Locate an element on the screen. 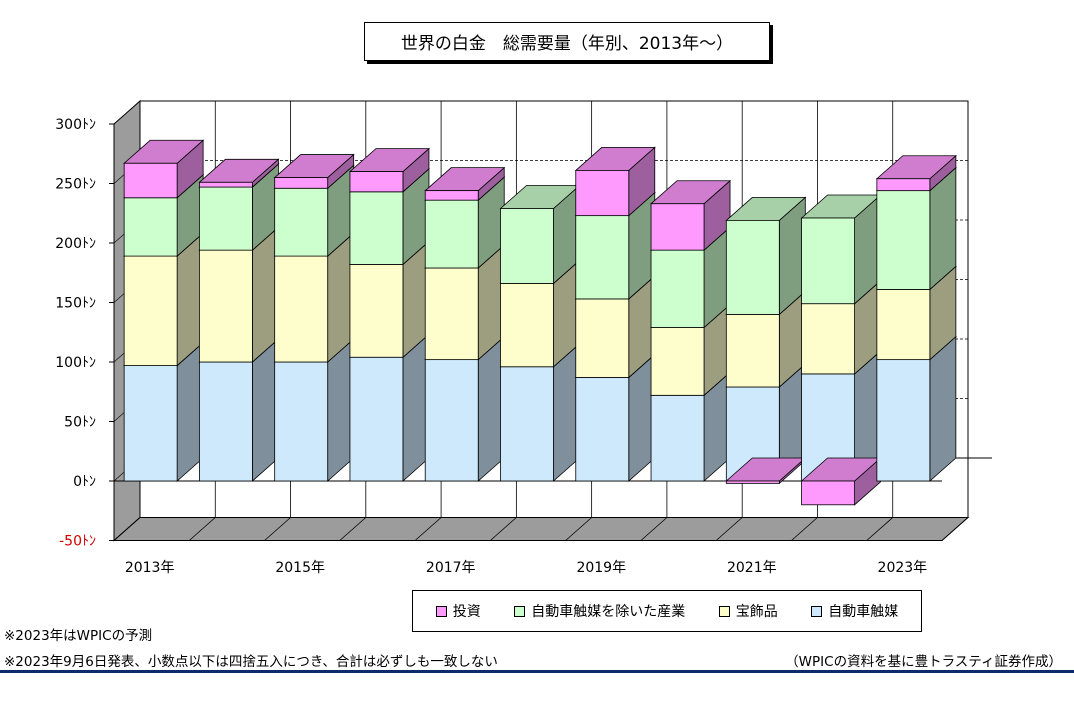 The width and height of the screenshot is (1074, 707). bar-segment-2022年-自動車触媒を除いた産業 is located at coordinates (841, 249).